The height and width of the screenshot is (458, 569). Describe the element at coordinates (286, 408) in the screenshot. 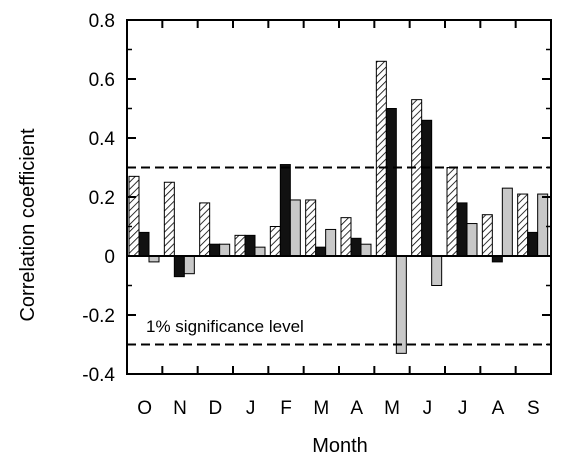

I see `x-tick-label: F` at that location.